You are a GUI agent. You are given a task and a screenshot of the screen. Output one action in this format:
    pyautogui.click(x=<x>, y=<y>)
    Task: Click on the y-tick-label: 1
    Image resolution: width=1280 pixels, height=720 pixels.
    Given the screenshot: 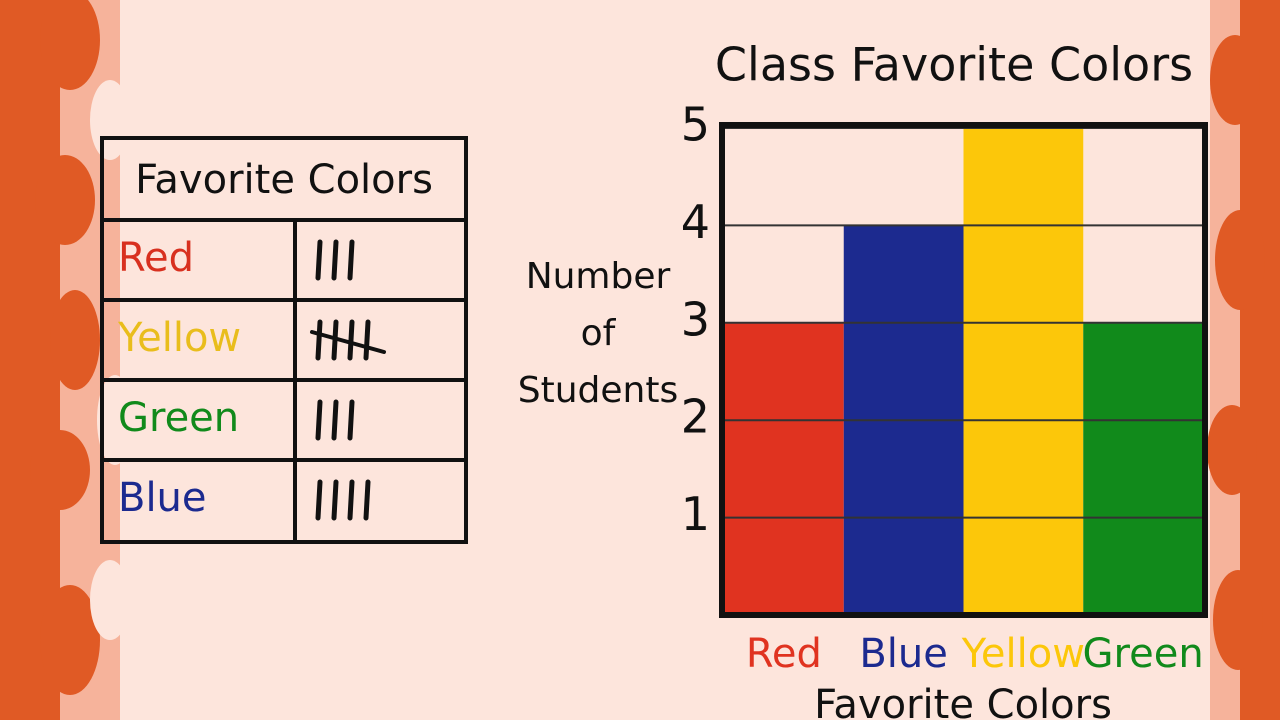 What is the action you would take?
    pyautogui.click(x=695, y=514)
    